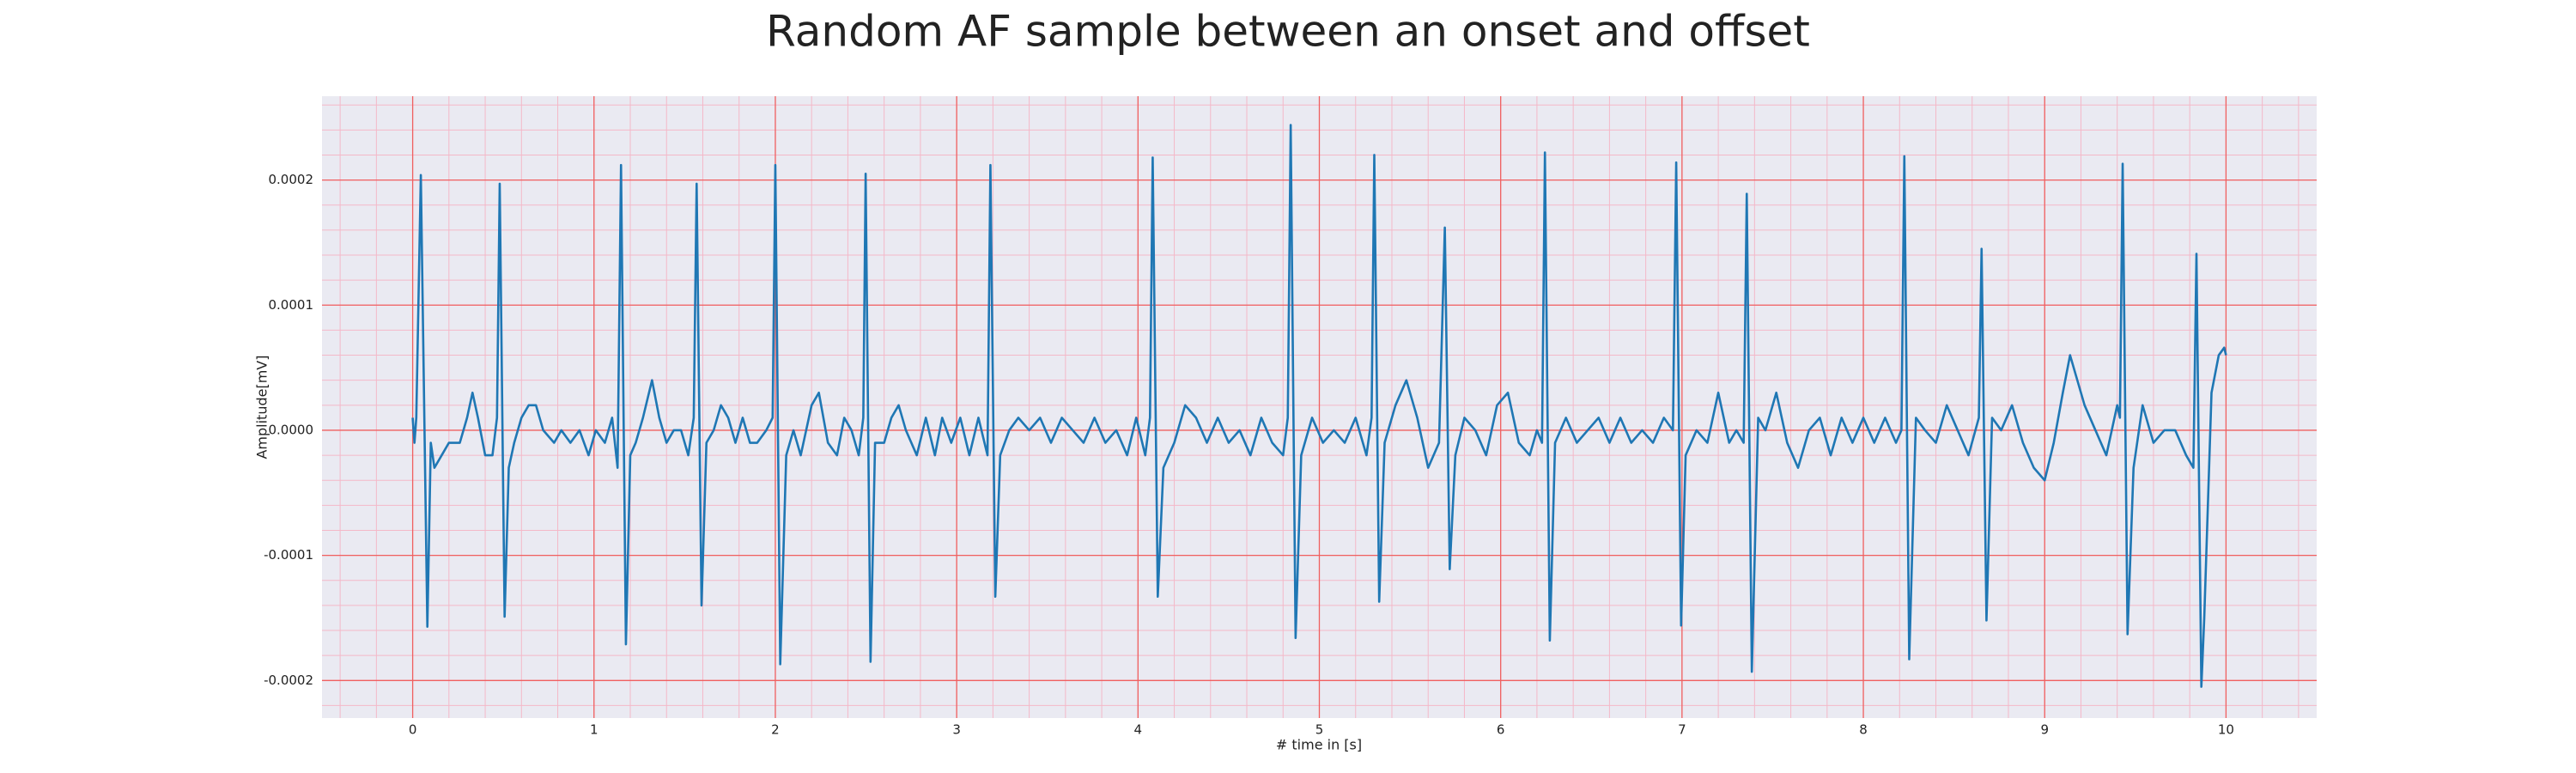 The width and height of the screenshot is (2576, 773). What do you see at coordinates (291, 305) in the screenshot?
I see `y-tick-label: 0.0001` at bounding box center [291, 305].